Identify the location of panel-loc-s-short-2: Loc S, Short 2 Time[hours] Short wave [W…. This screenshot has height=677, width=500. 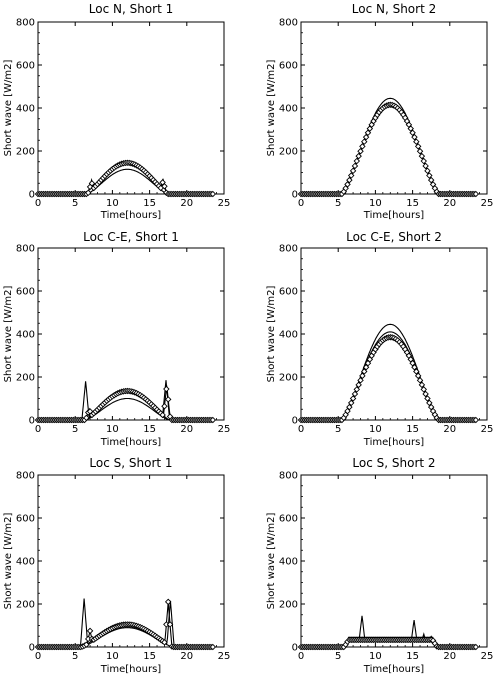
(379, 565).